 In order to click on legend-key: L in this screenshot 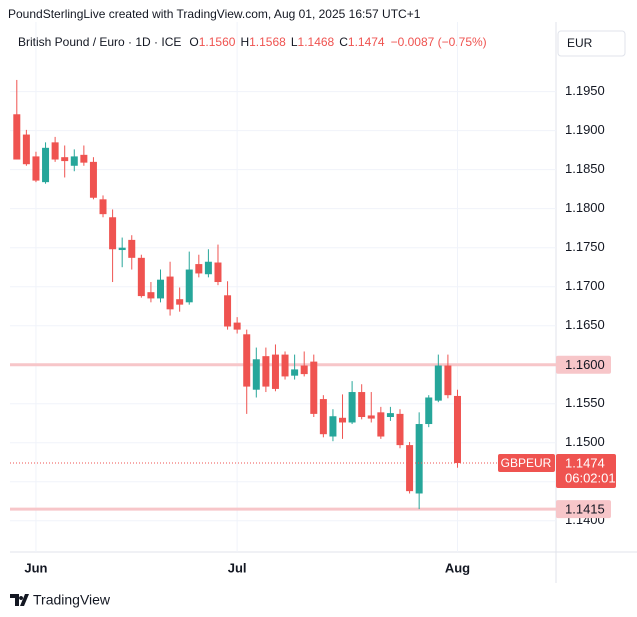, I will do `click(294, 42)`.